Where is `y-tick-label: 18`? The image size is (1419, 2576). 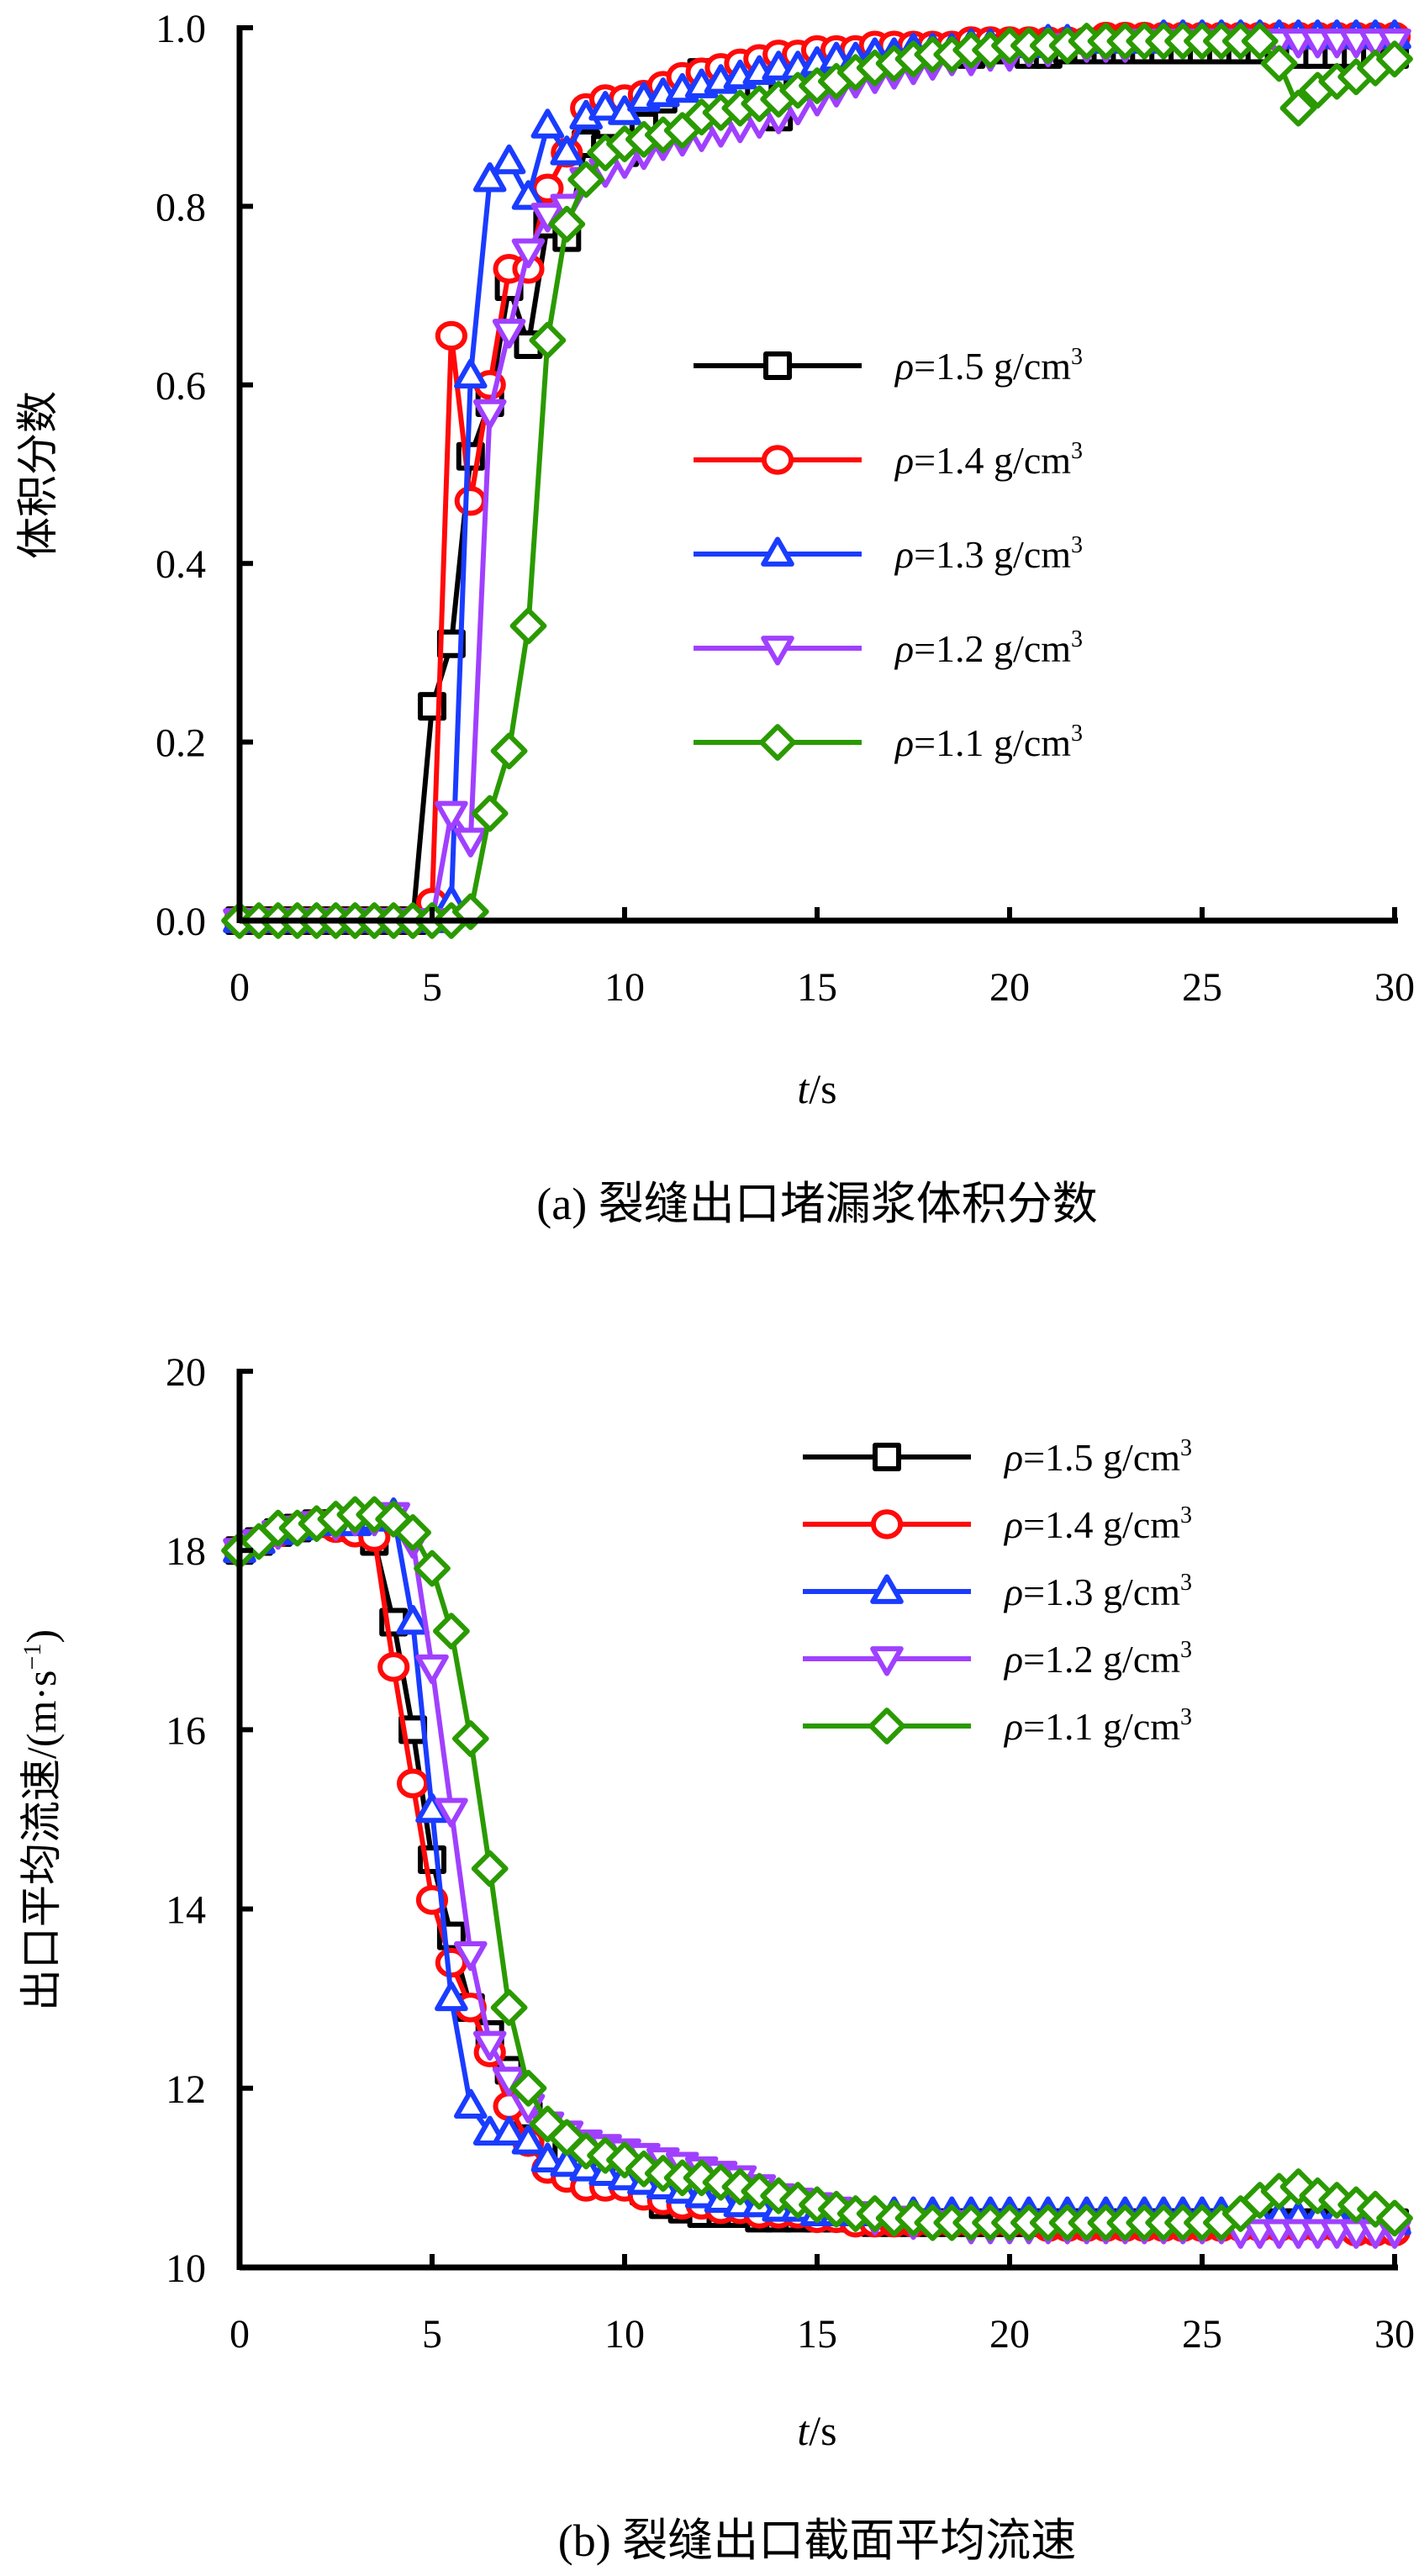 y-tick-label: 18 is located at coordinates (186, 1551).